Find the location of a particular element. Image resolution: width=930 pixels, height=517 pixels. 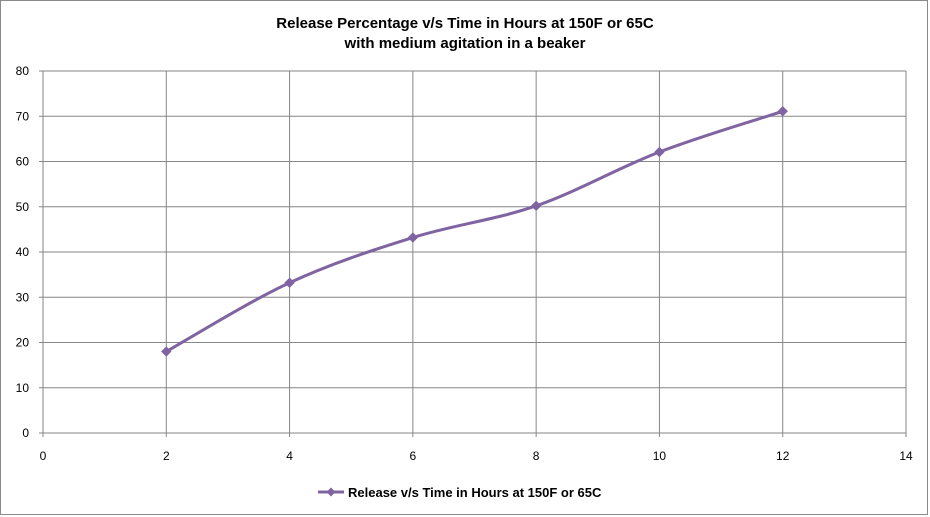

y-tick-label: 0 is located at coordinates (25, 433).